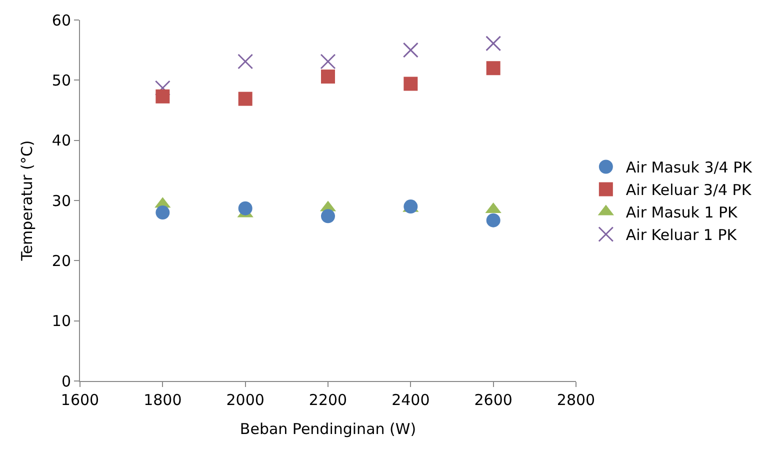 The width and height of the screenshot is (769, 451). I want to click on y-tick-label: 0, so click(66, 381).